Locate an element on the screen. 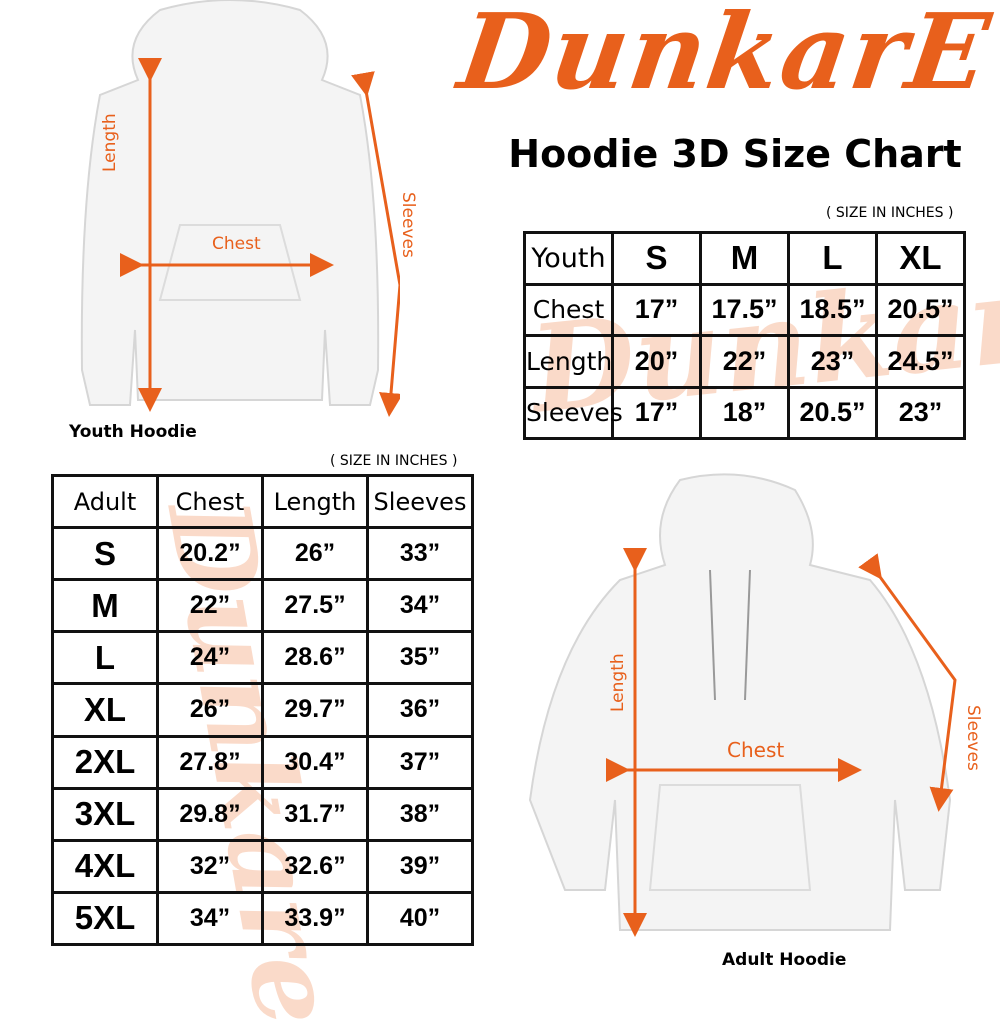 Image resolution: width=1000 pixels, height=1035 pixels. size-value: 38” is located at coordinates (420, 814).